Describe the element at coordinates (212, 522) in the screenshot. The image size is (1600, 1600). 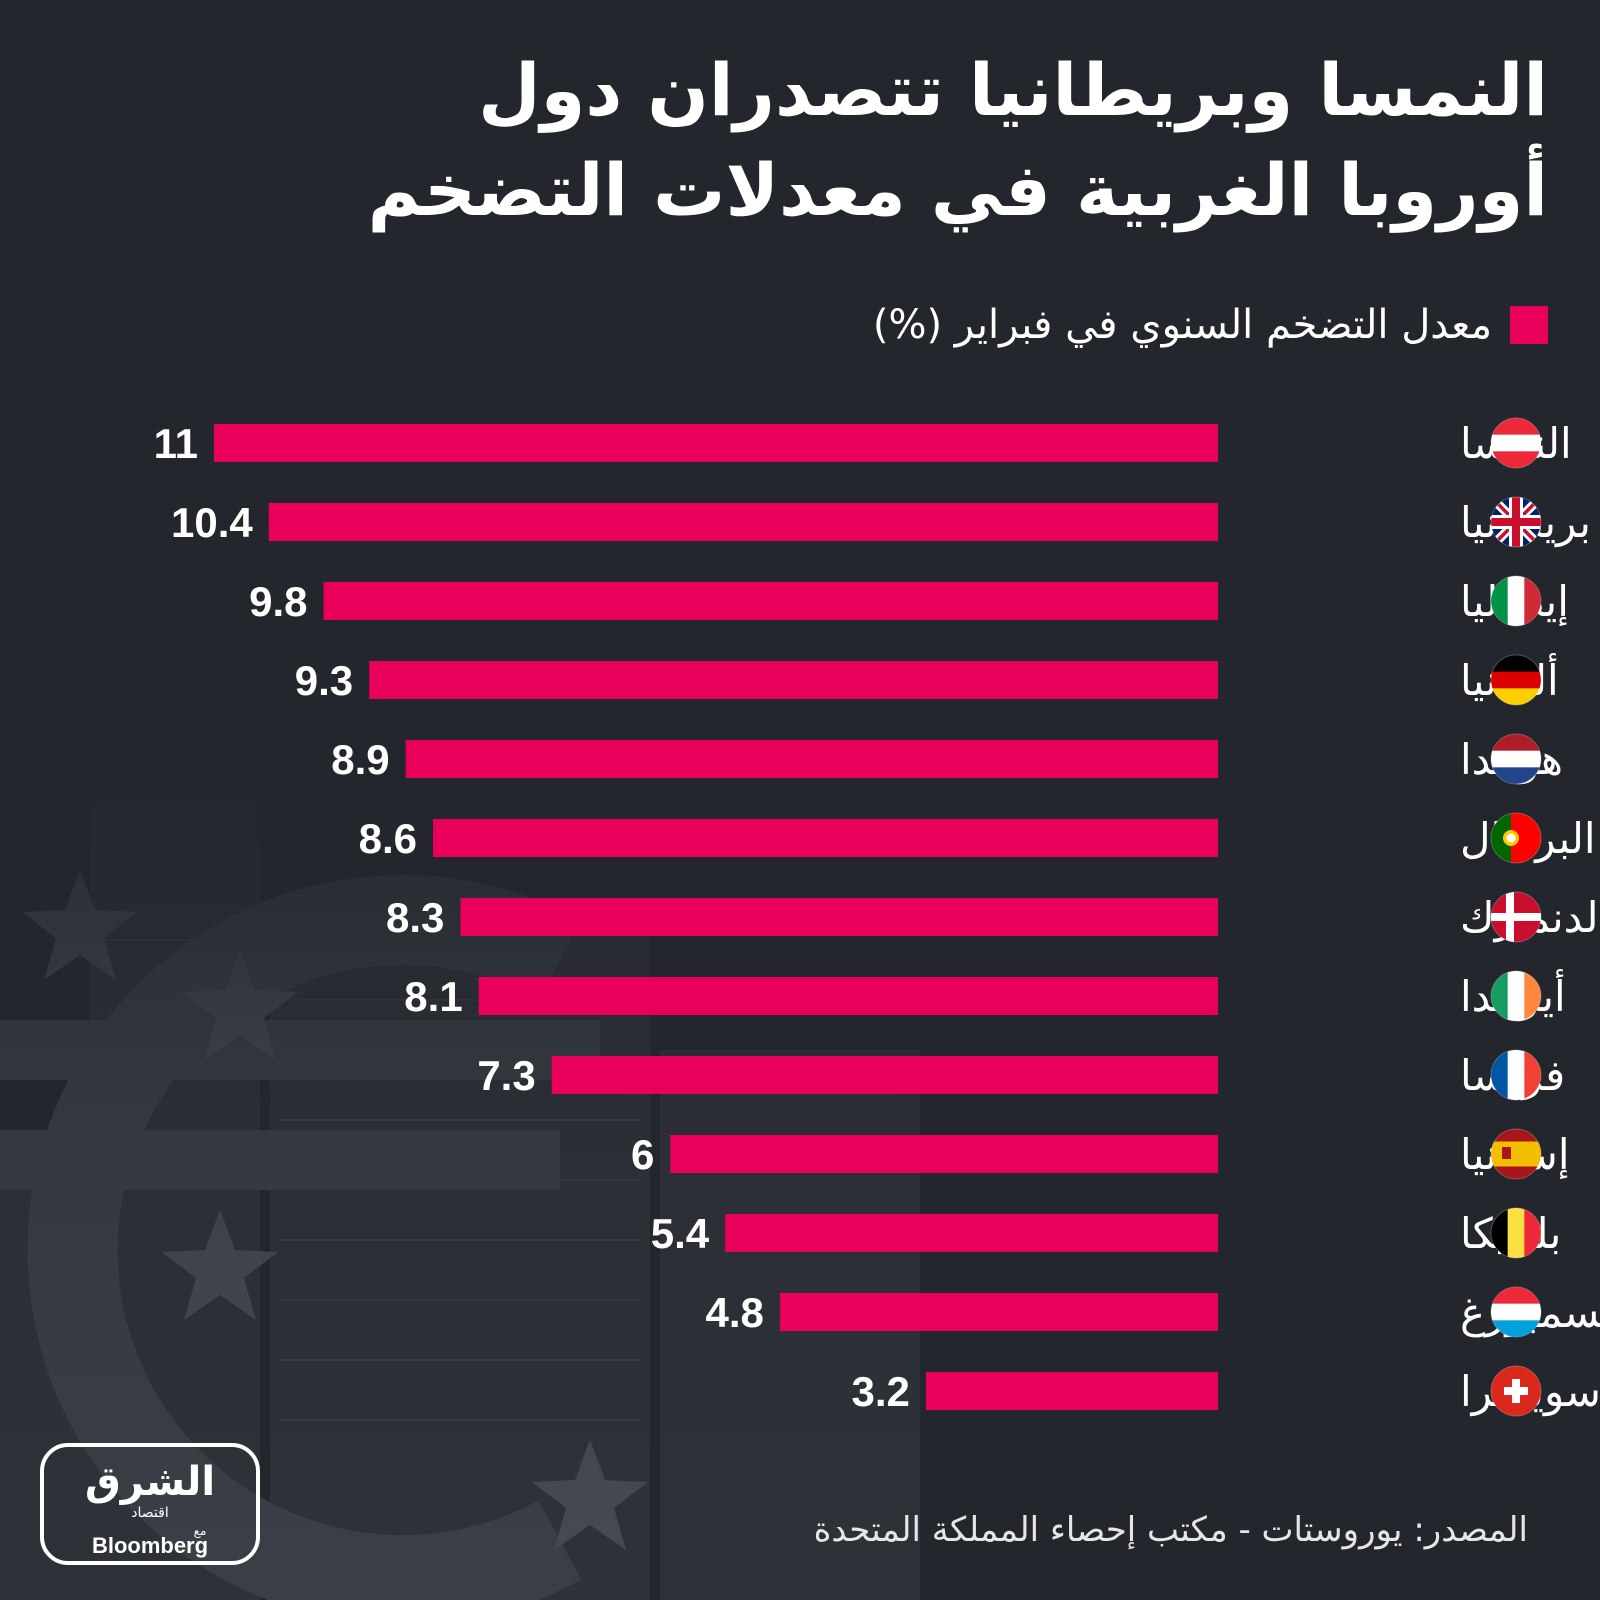
I see `bar-value-label: 10.4` at that location.